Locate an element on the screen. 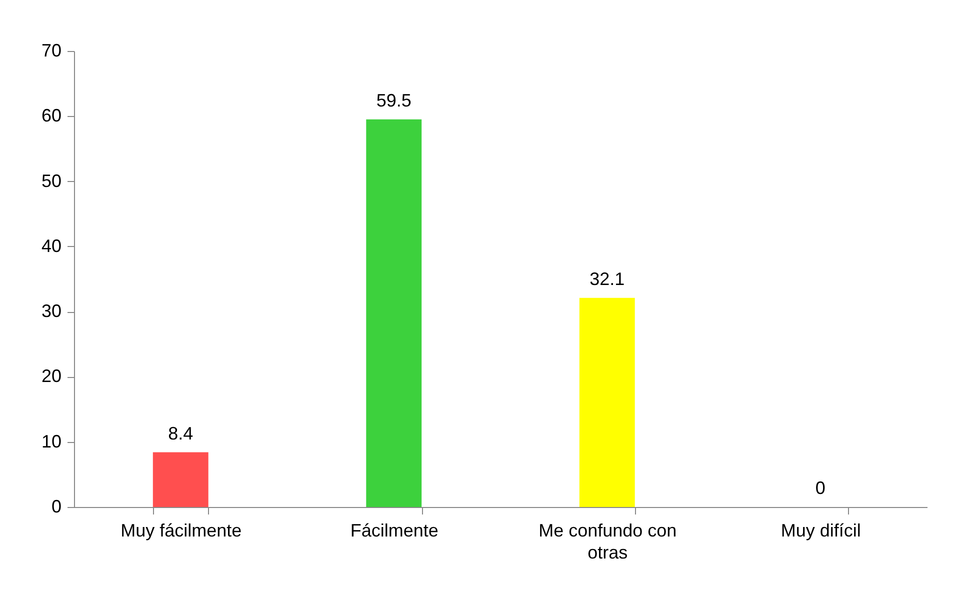 This screenshot has height=591, width=962. x-tick-label: Me confundo con otras is located at coordinates (607, 541).